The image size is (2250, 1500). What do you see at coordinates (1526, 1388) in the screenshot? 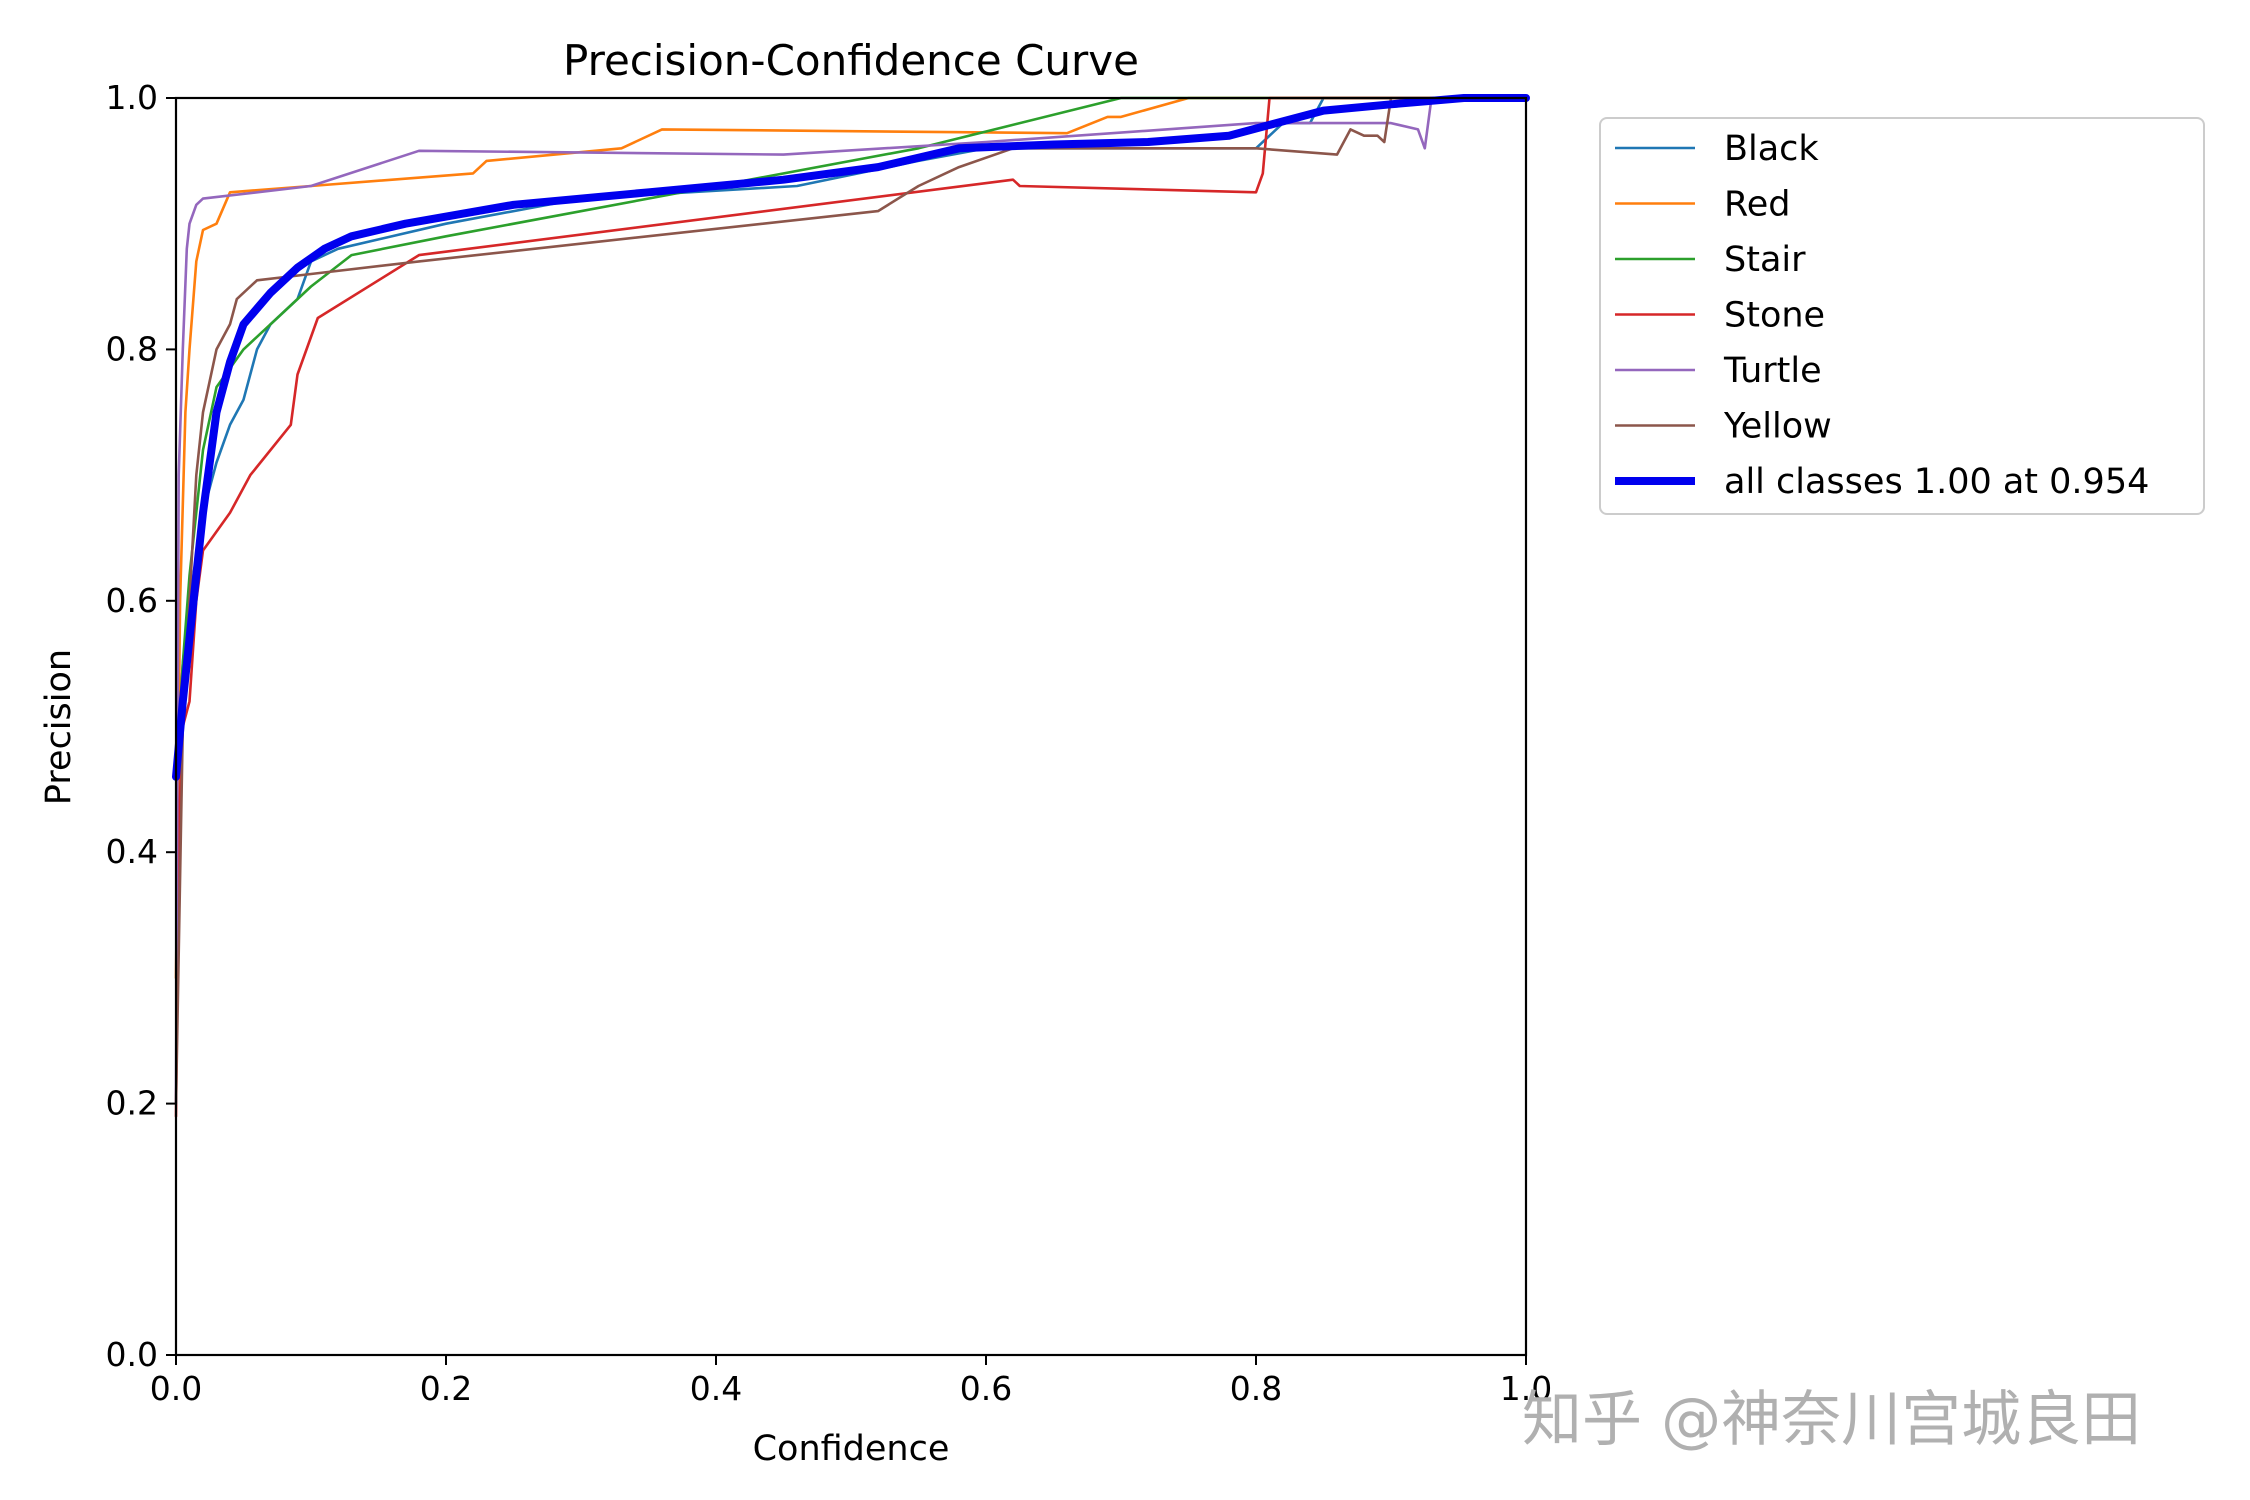
I see `x-tick-label: 1.0` at bounding box center [1526, 1388].